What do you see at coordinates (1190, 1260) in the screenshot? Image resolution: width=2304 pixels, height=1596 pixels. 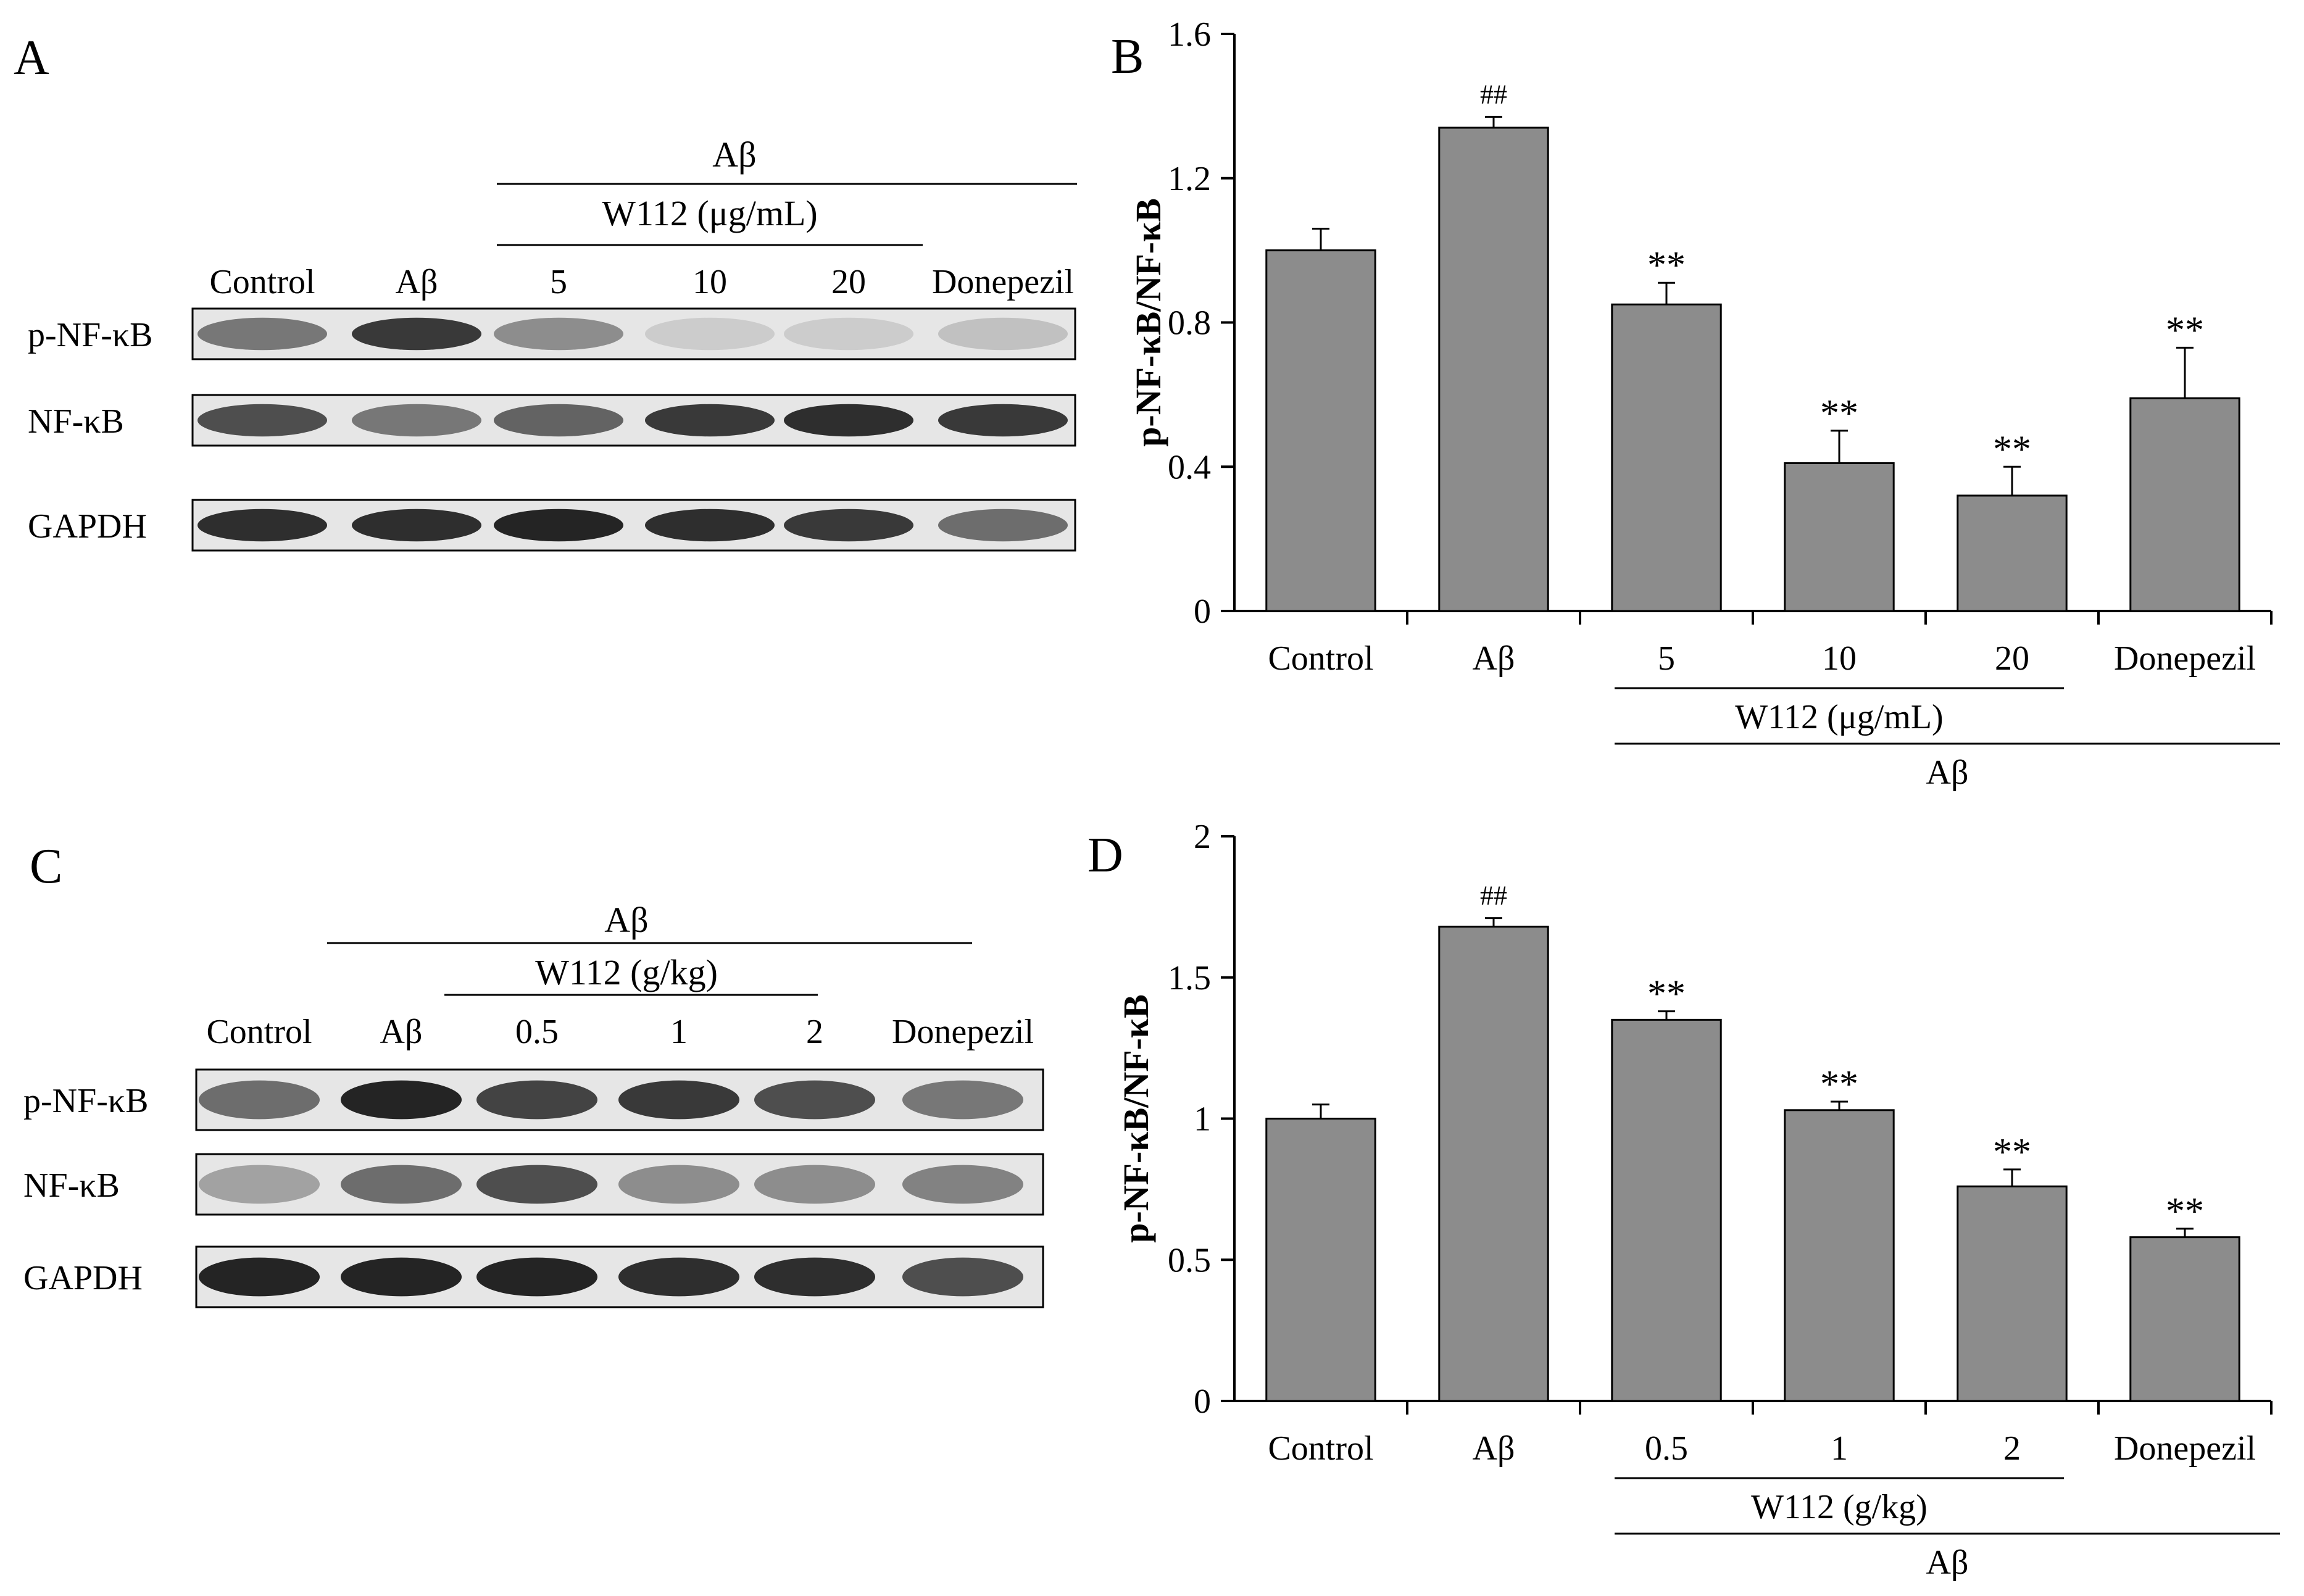 I see `y-tick-label: 0.5` at bounding box center [1190, 1260].